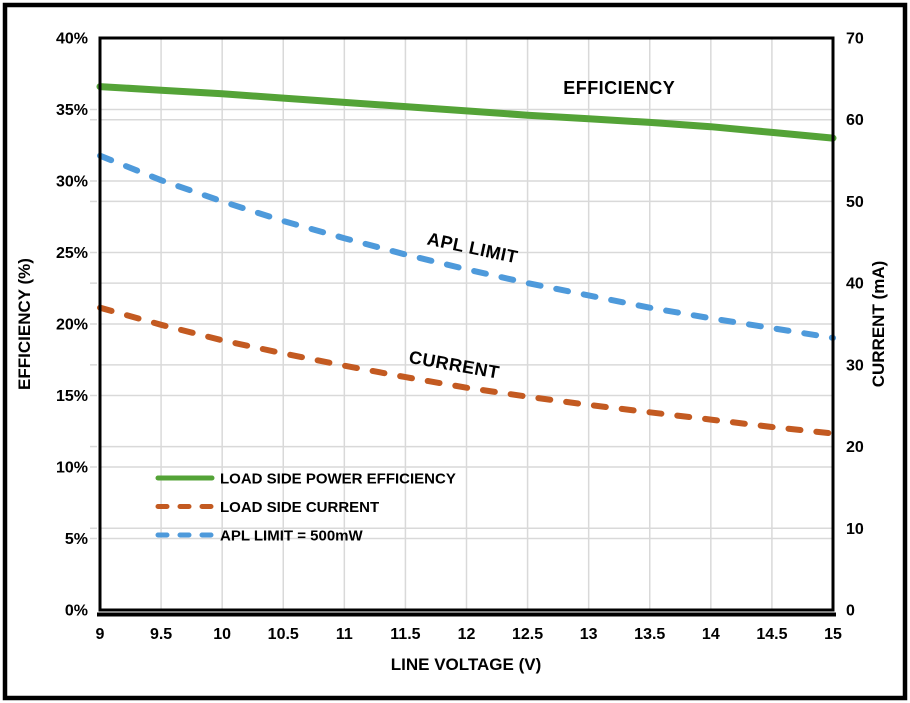 The height and width of the screenshot is (703, 910). Describe the element at coordinates (855, 39) in the screenshot. I see `y-right-tick-label: 70` at that location.